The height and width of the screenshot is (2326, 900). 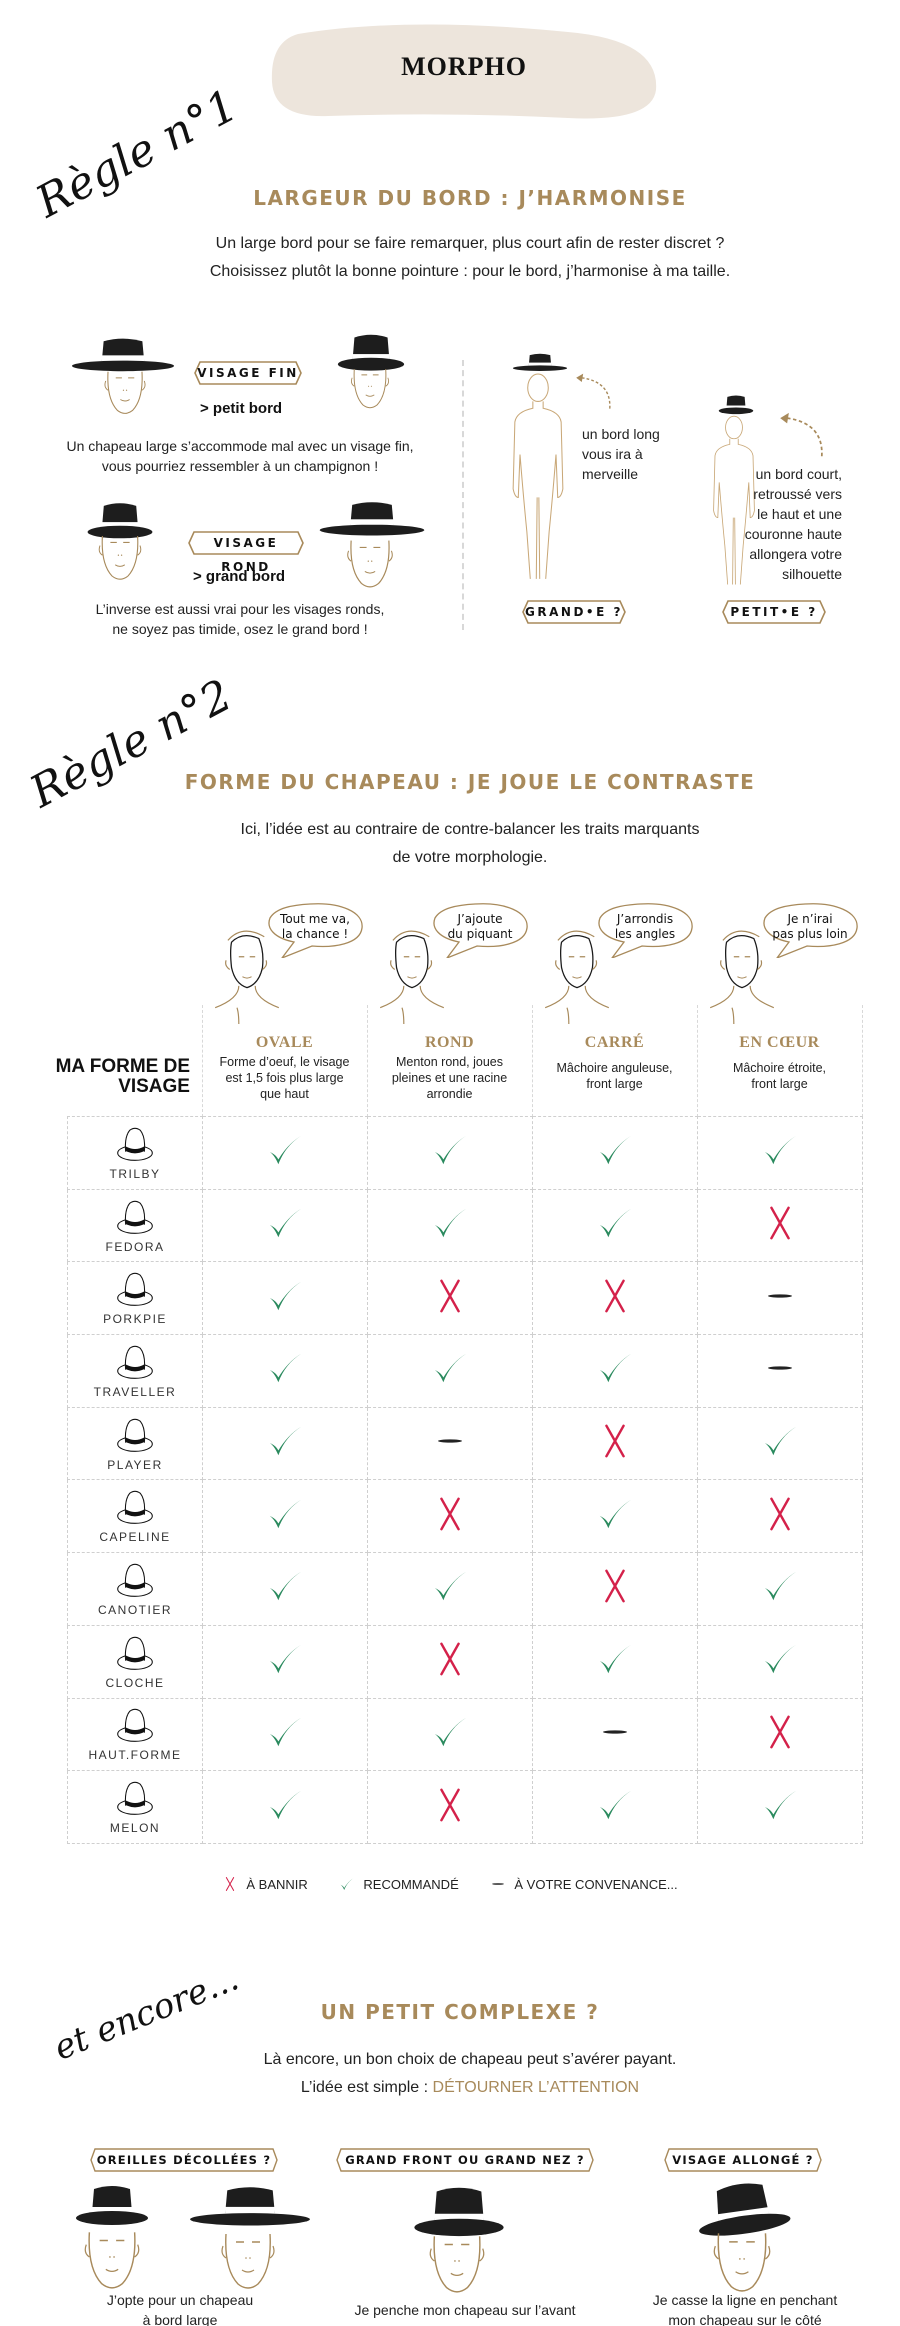 I want to click on hat-cell: CAPELINE, so click(x=135, y=1516).